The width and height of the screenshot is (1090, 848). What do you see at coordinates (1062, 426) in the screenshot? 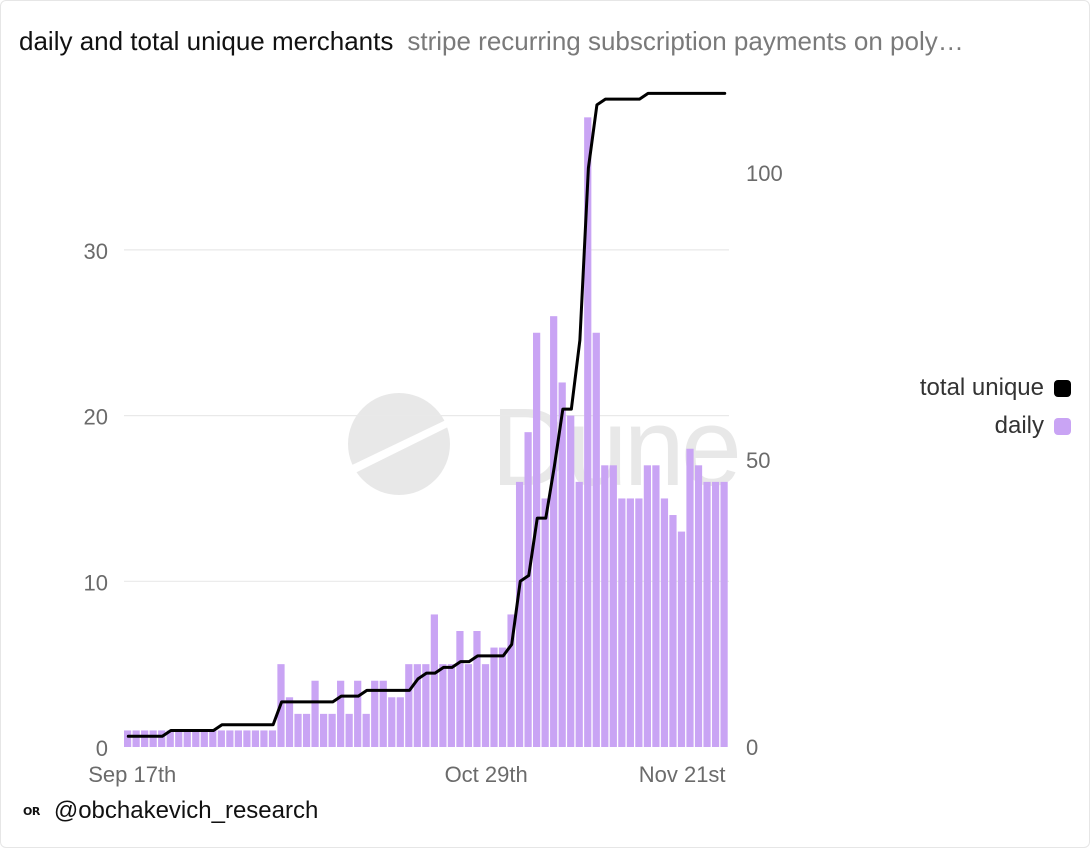
I see `legend-swatch-daily` at bounding box center [1062, 426].